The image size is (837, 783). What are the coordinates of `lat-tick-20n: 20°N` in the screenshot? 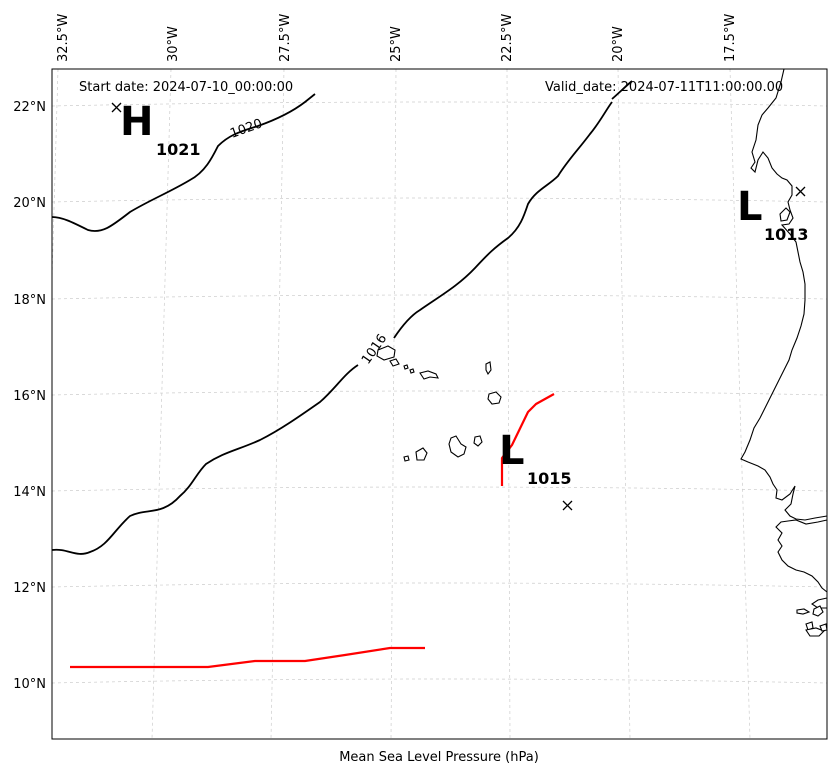 It's located at (29, 203).